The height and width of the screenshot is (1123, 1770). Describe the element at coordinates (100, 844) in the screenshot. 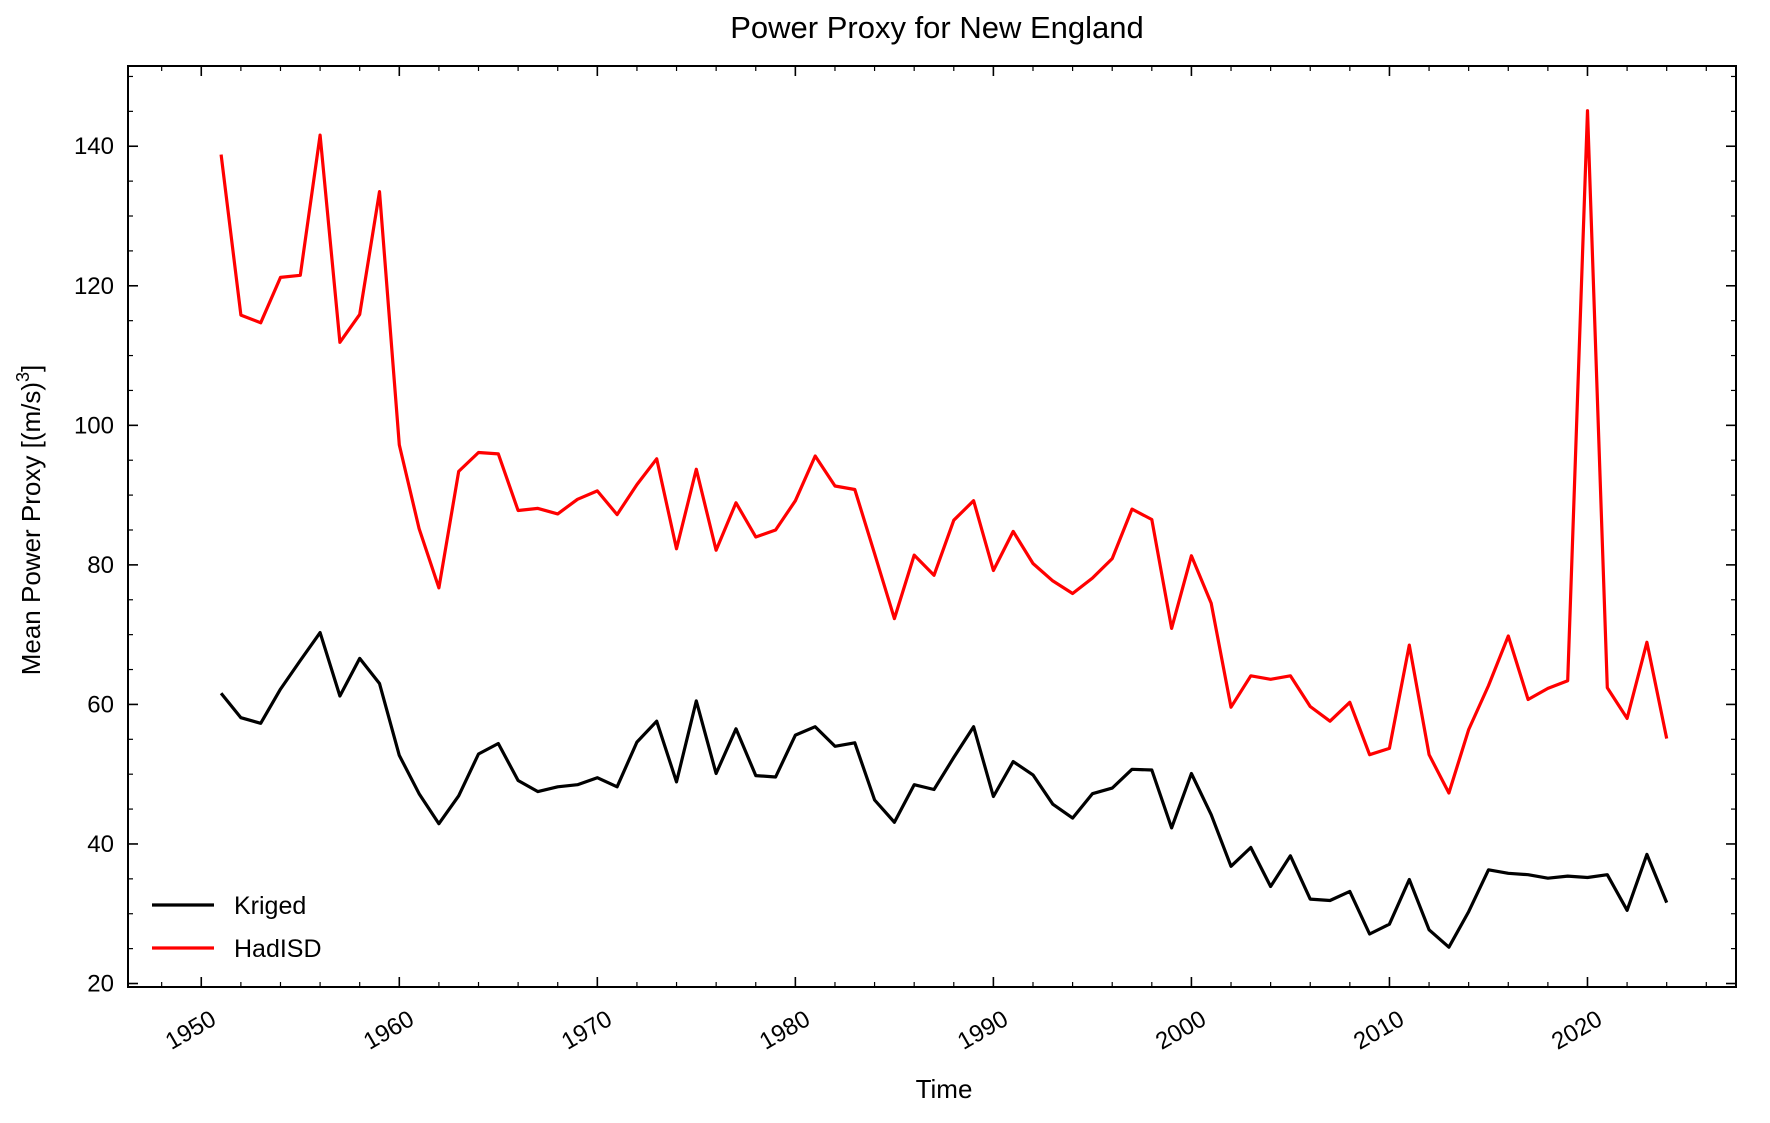

I see `y-tick-label: 40` at that location.